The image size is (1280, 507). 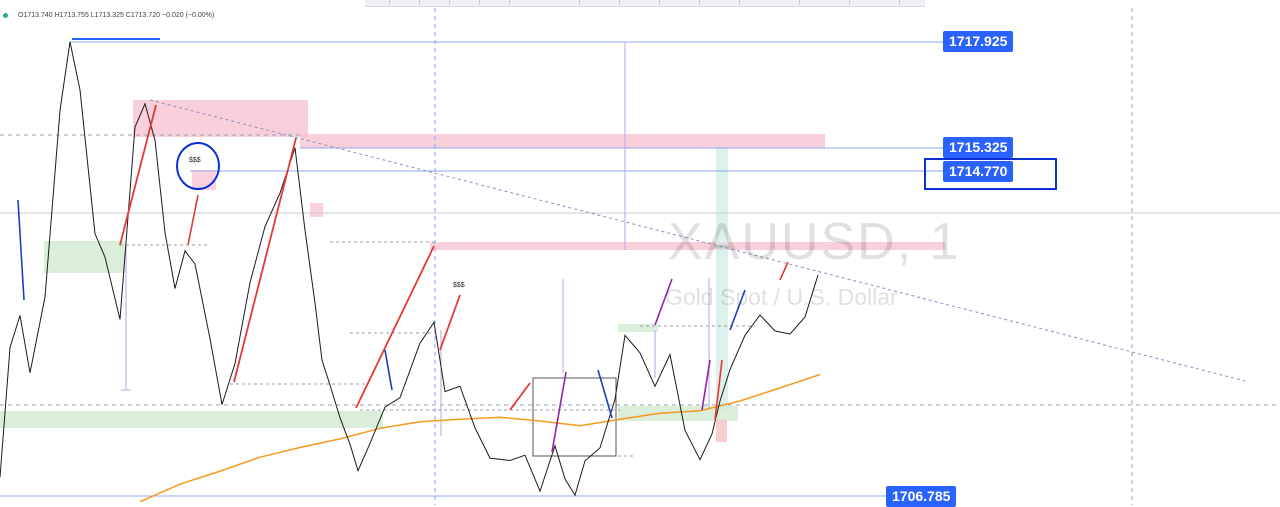 I want to click on demand-zone-right, so click(x=678, y=413).